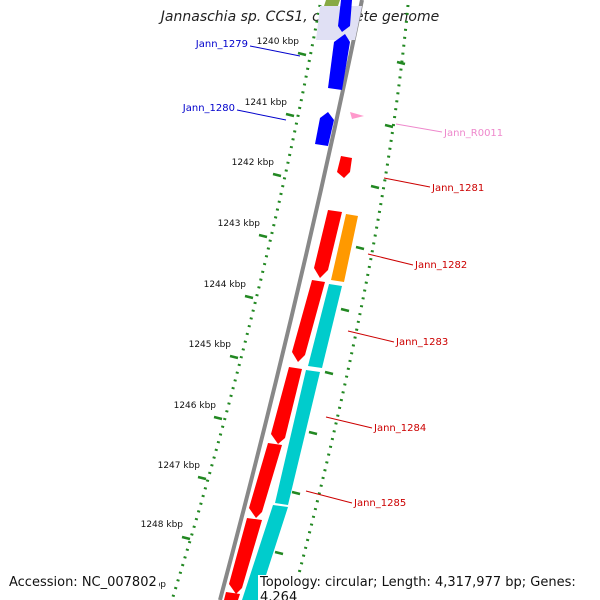 This screenshot has height=600, width=600. What do you see at coordinates (357, 115) in the screenshot?
I see `gene-jann-r0011` at bounding box center [357, 115].